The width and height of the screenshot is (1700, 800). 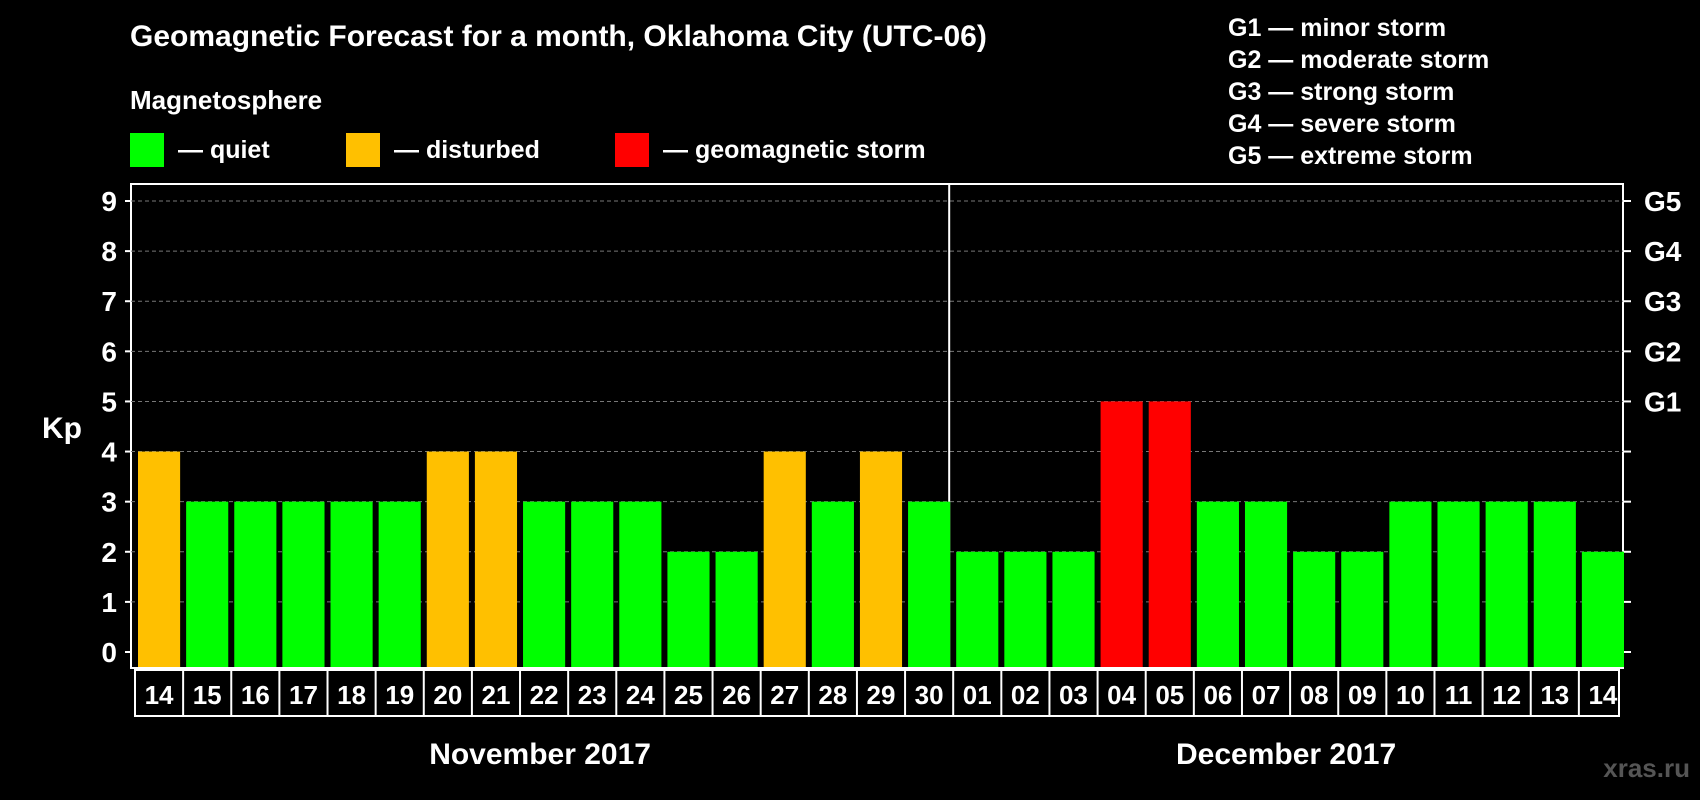 What do you see at coordinates (207, 695) in the screenshot?
I see `x-tick-label-nov-15: 15` at bounding box center [207, 695].